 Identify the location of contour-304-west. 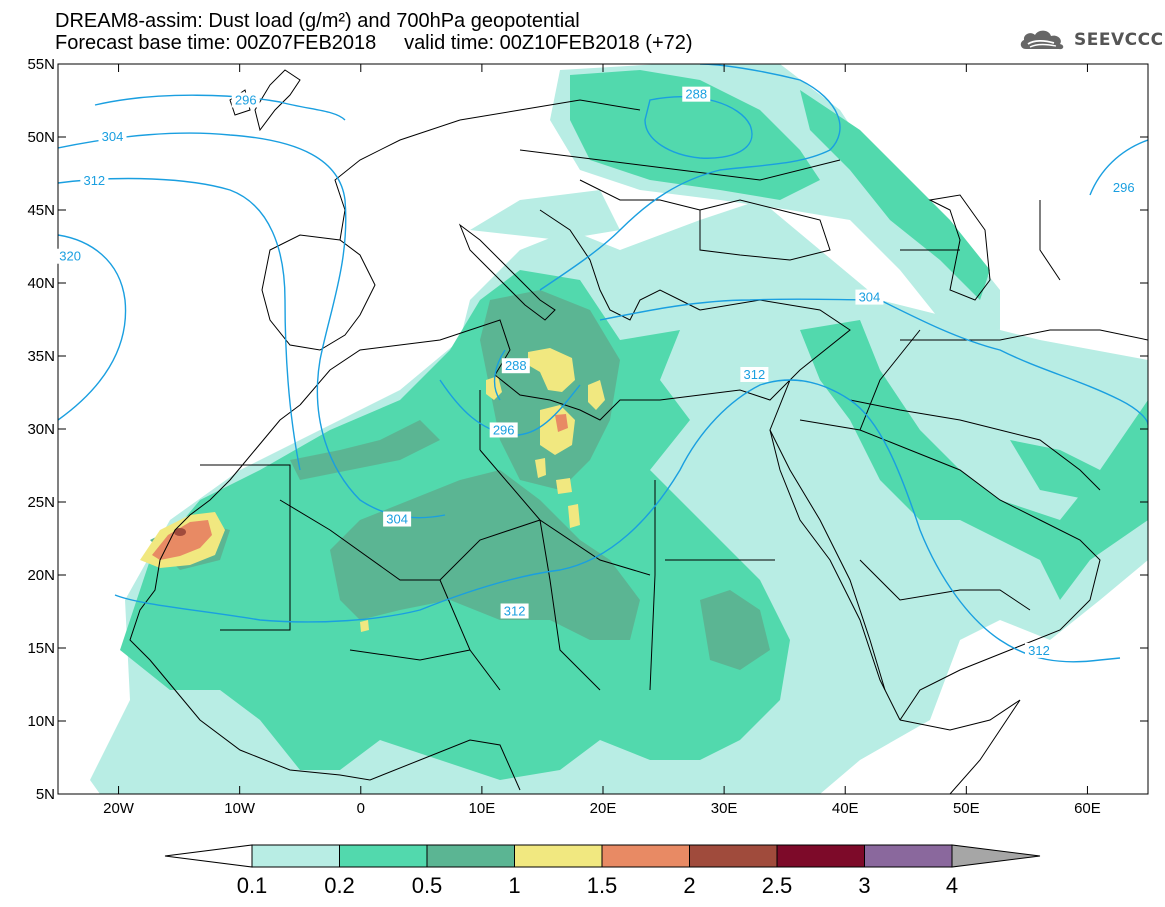
(252, 325).